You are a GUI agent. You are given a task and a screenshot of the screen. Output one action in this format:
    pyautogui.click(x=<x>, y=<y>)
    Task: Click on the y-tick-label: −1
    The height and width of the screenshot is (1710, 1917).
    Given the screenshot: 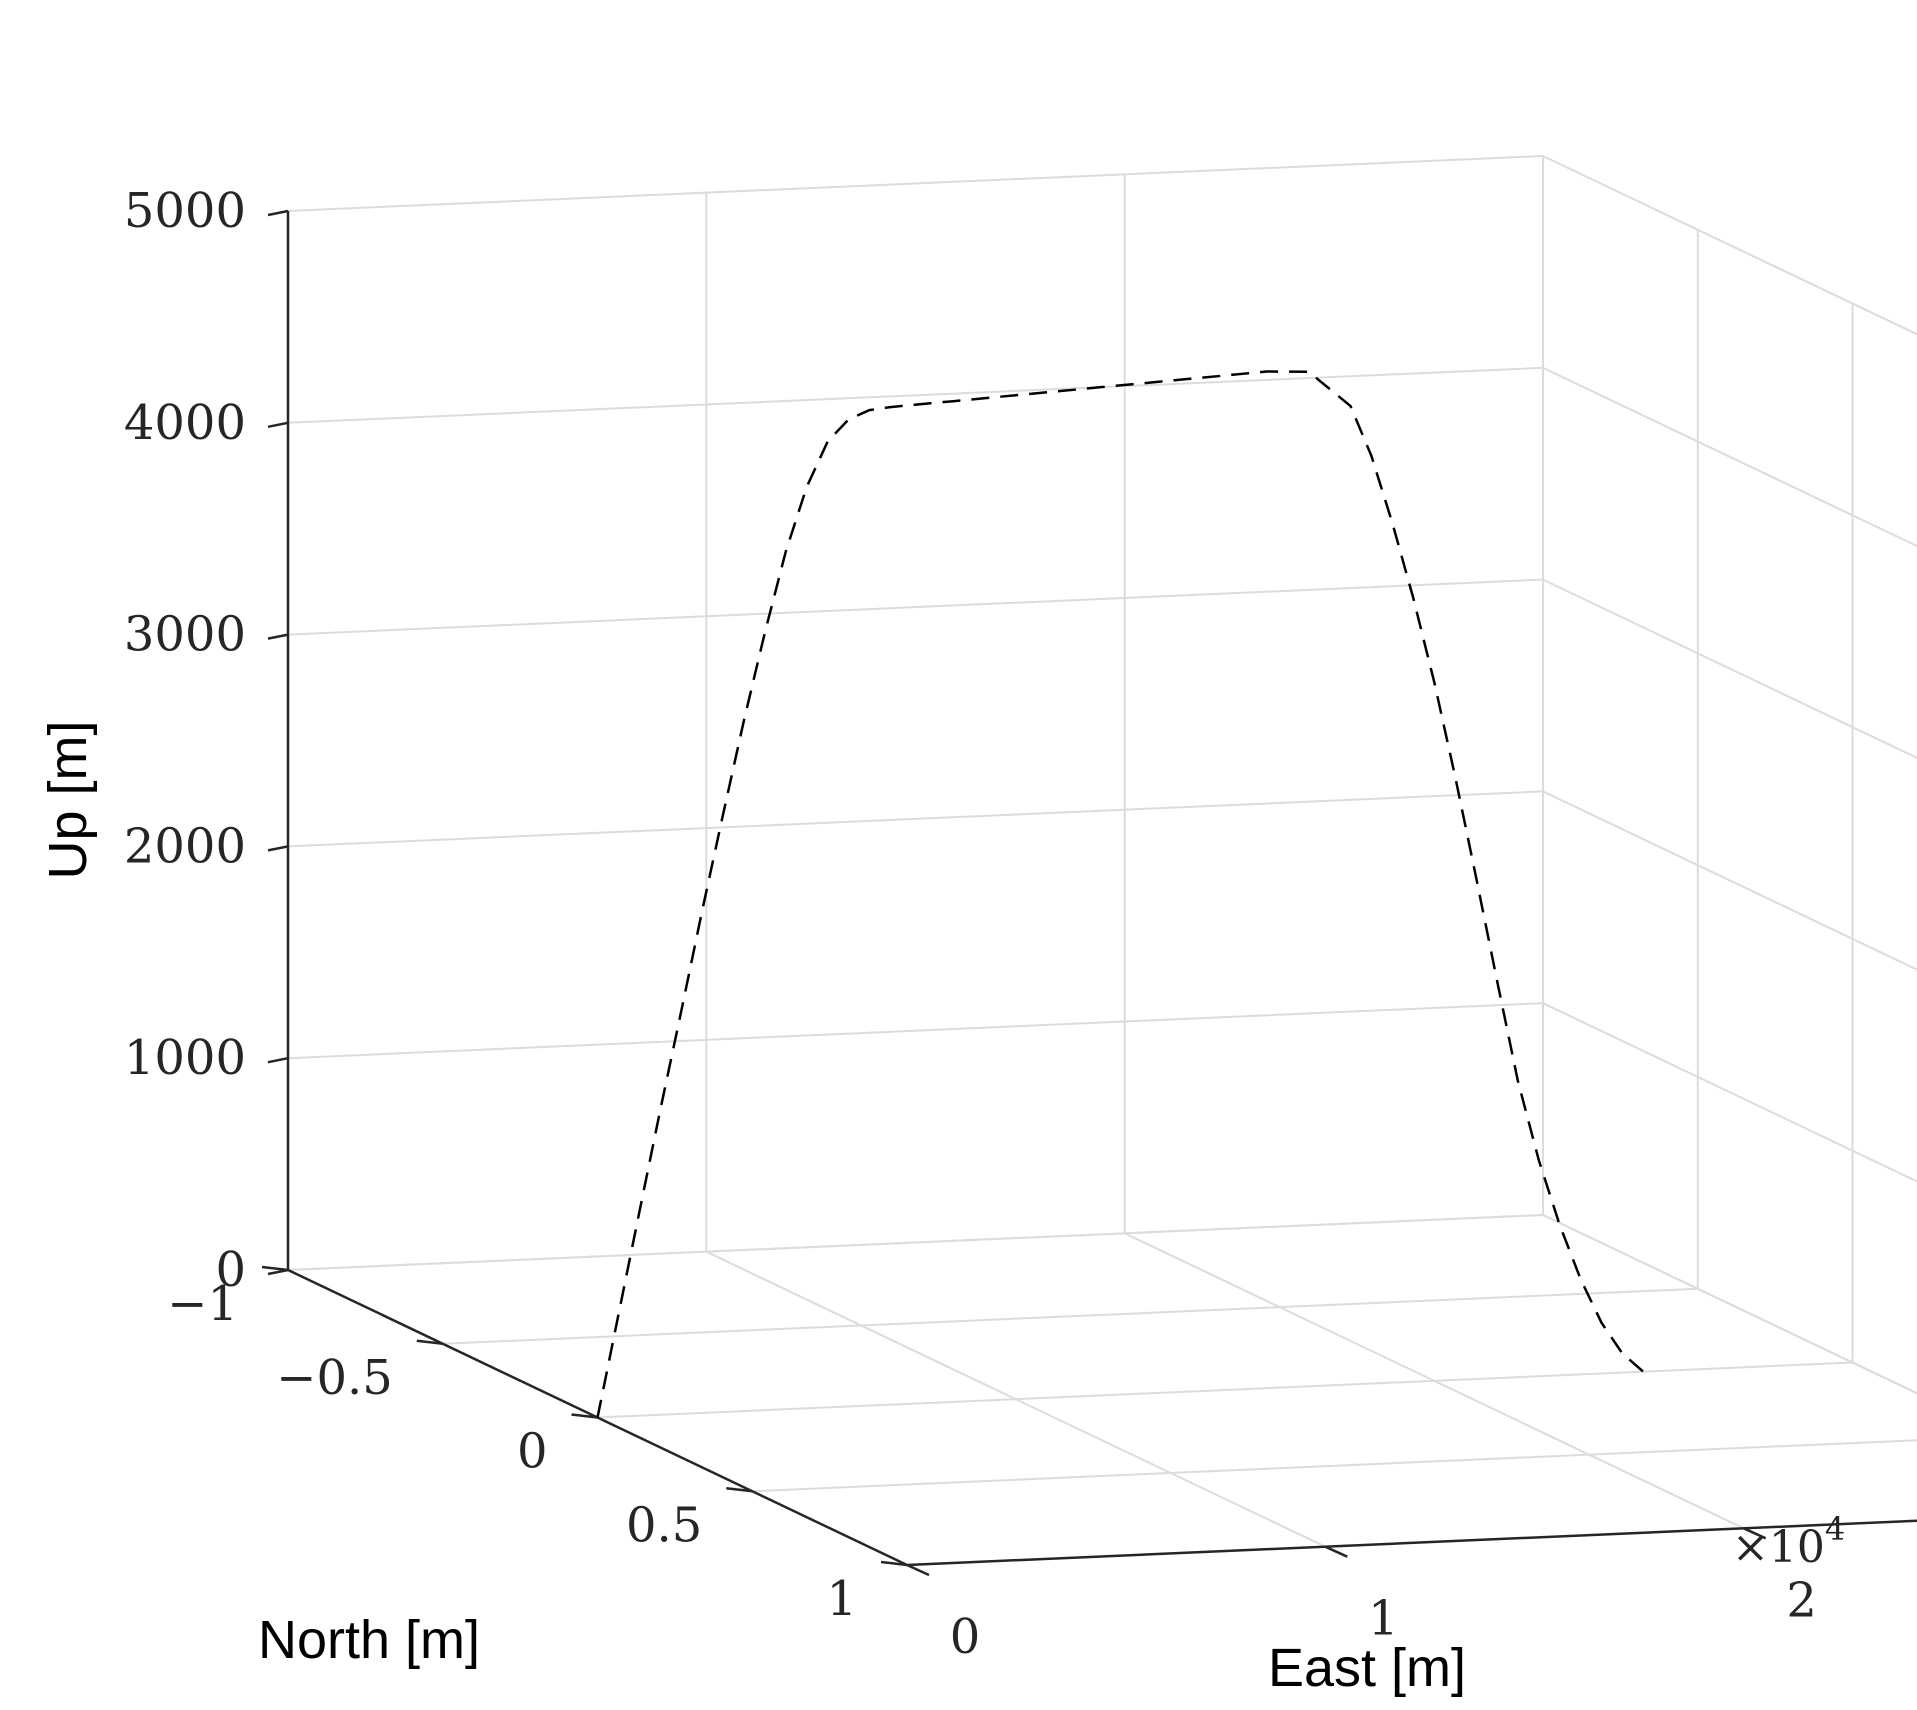 What is the action you would take?
    pyautogui.click(x=202, y=1304)
    